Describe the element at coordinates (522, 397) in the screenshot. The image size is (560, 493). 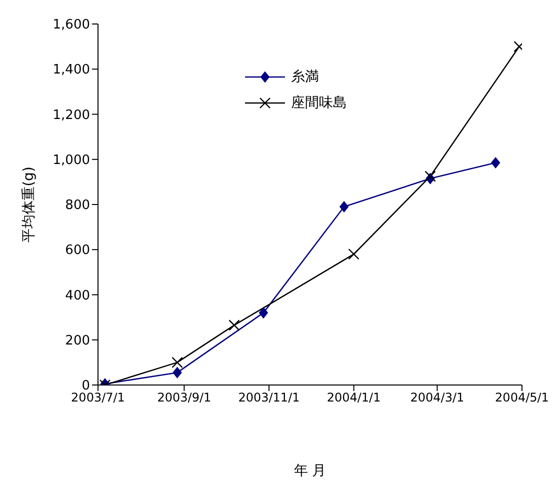
I see `x-tick-label: 2004/5/1` at that location.